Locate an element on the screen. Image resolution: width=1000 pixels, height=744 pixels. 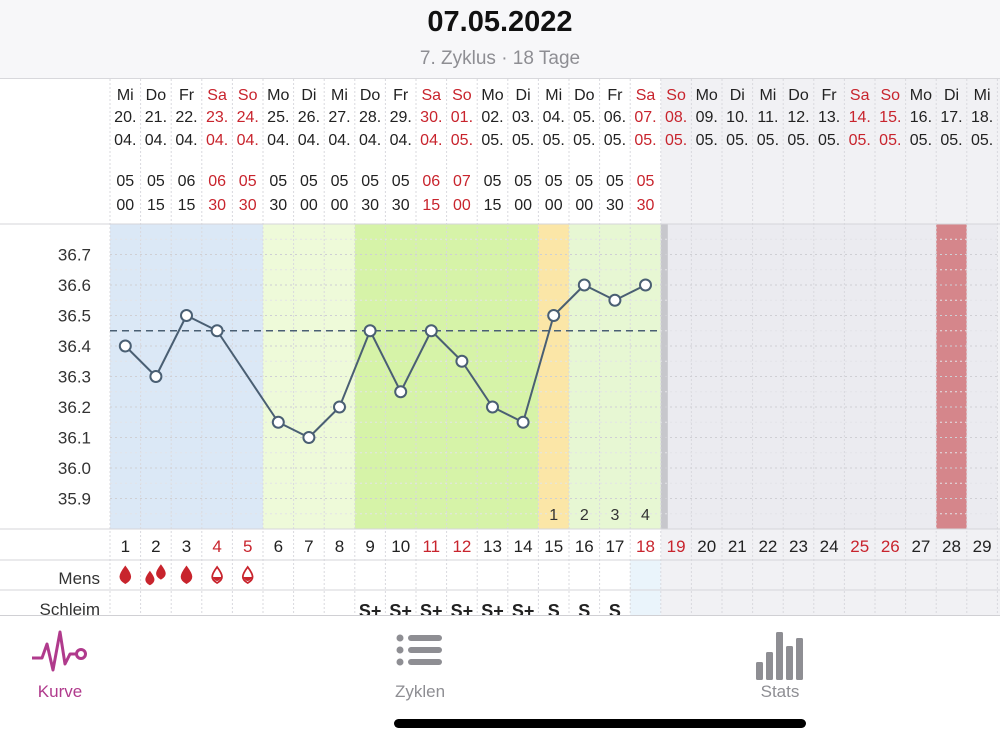
day-label: 17. is located at coordinates (951, 117).